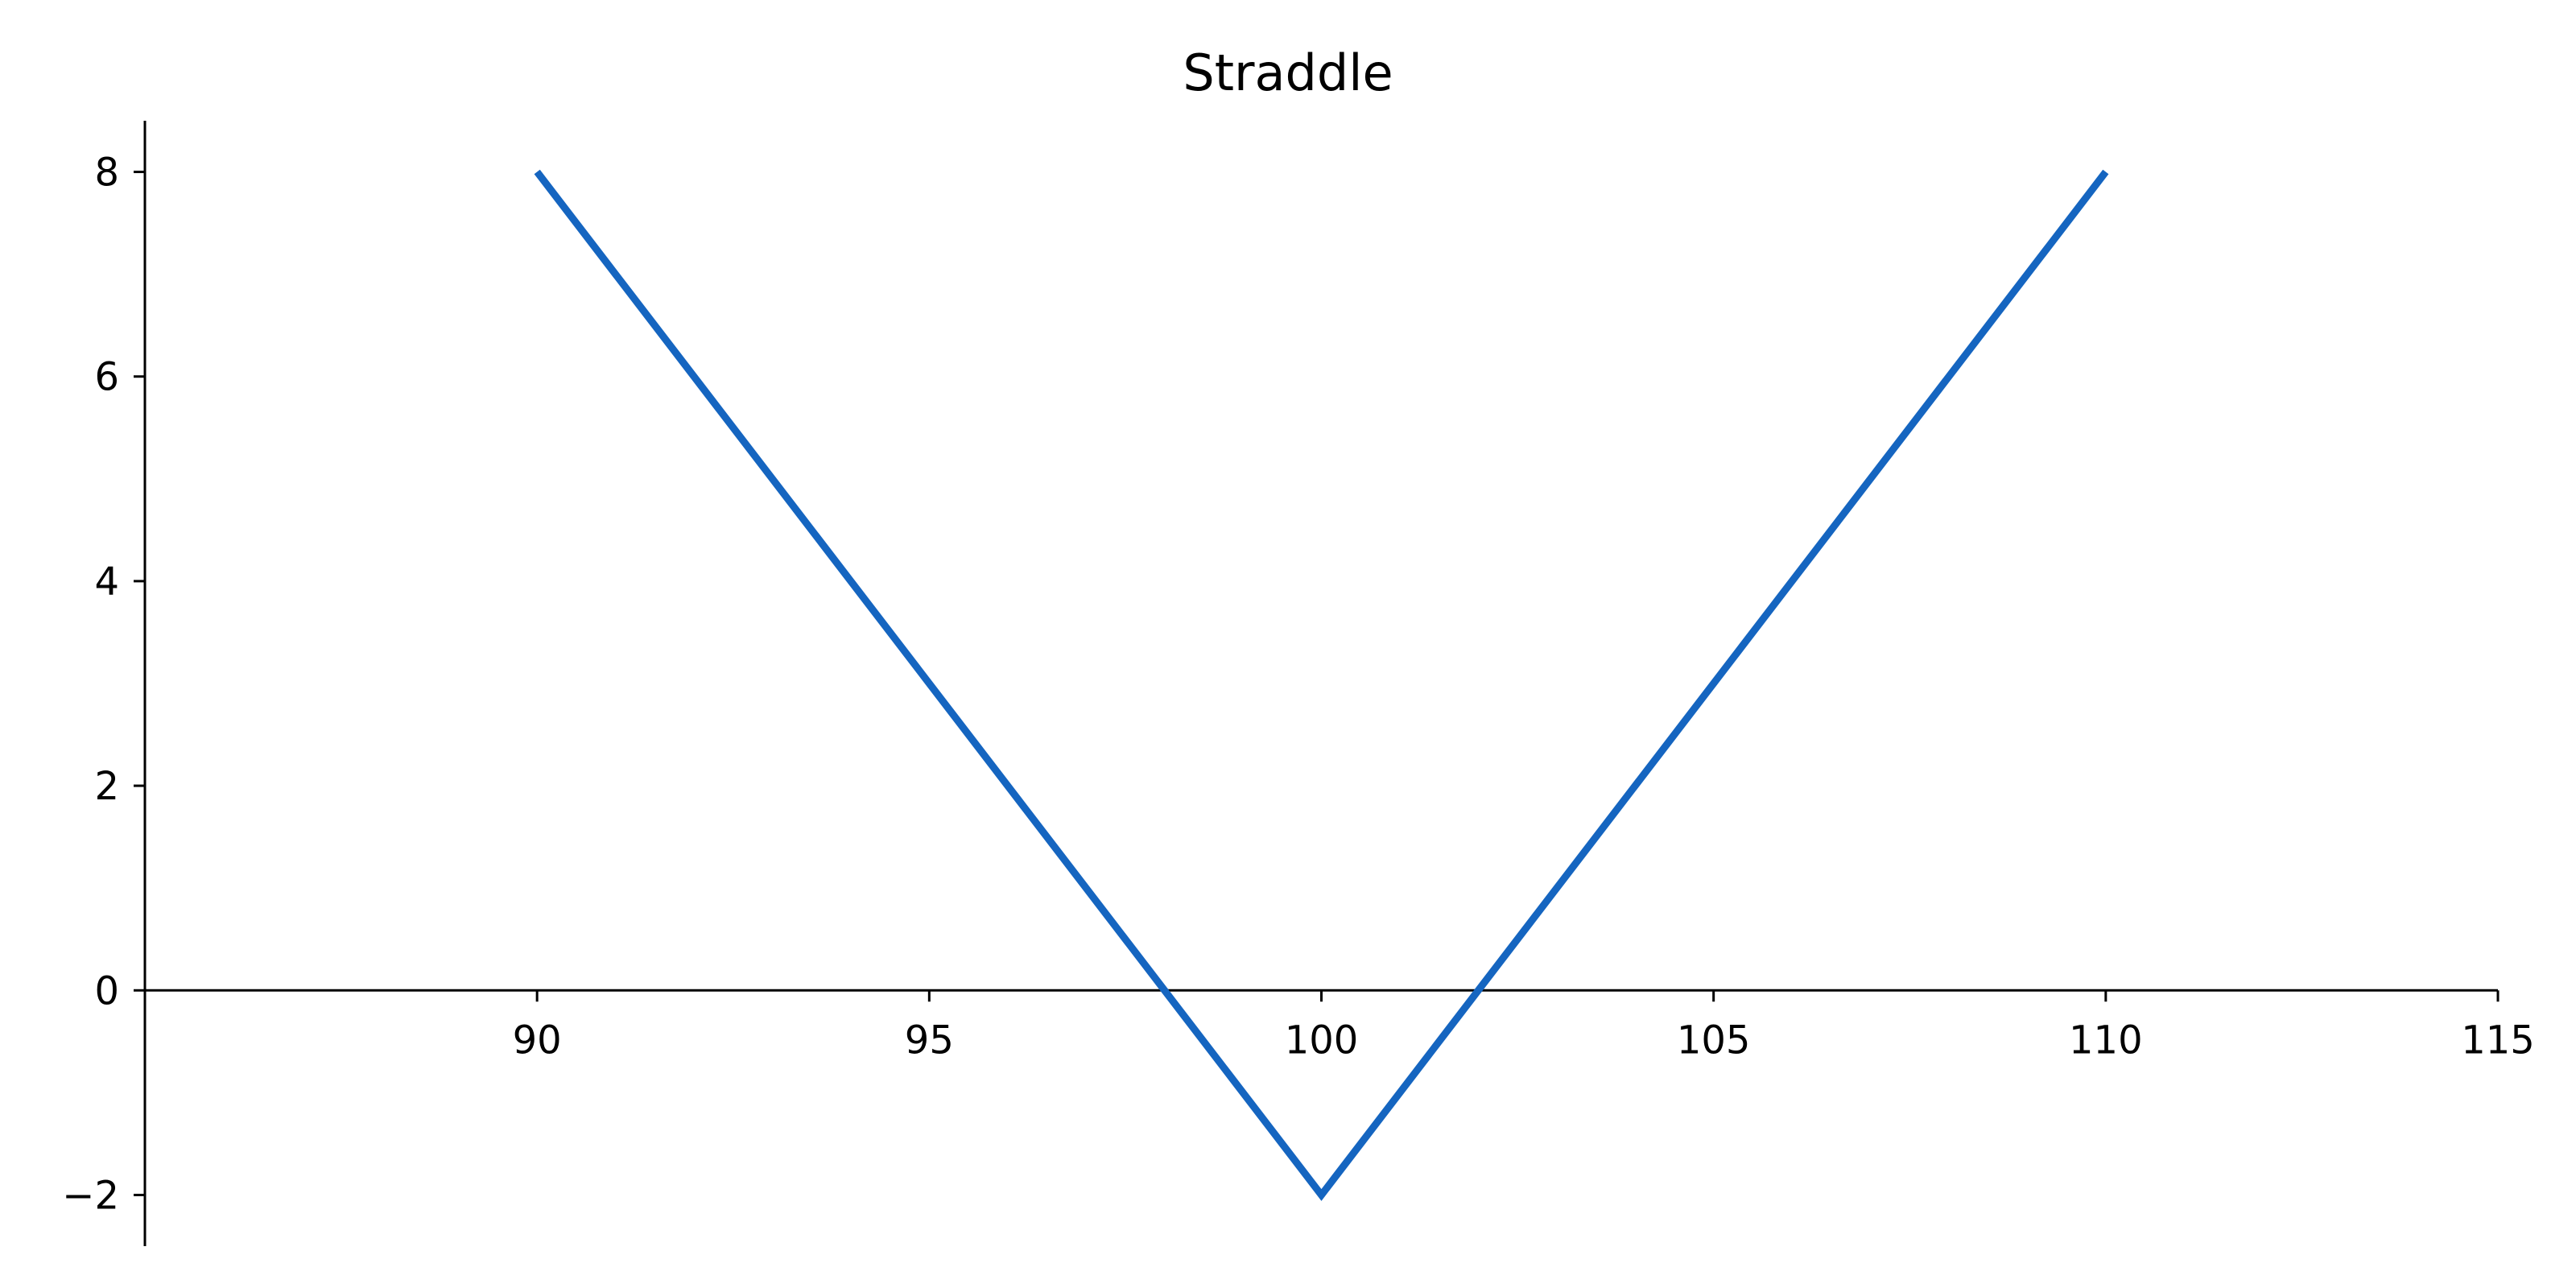 This screenshot has height=1288, width=2576. I want to click on y-tick-label: 0, so click(106, 990).